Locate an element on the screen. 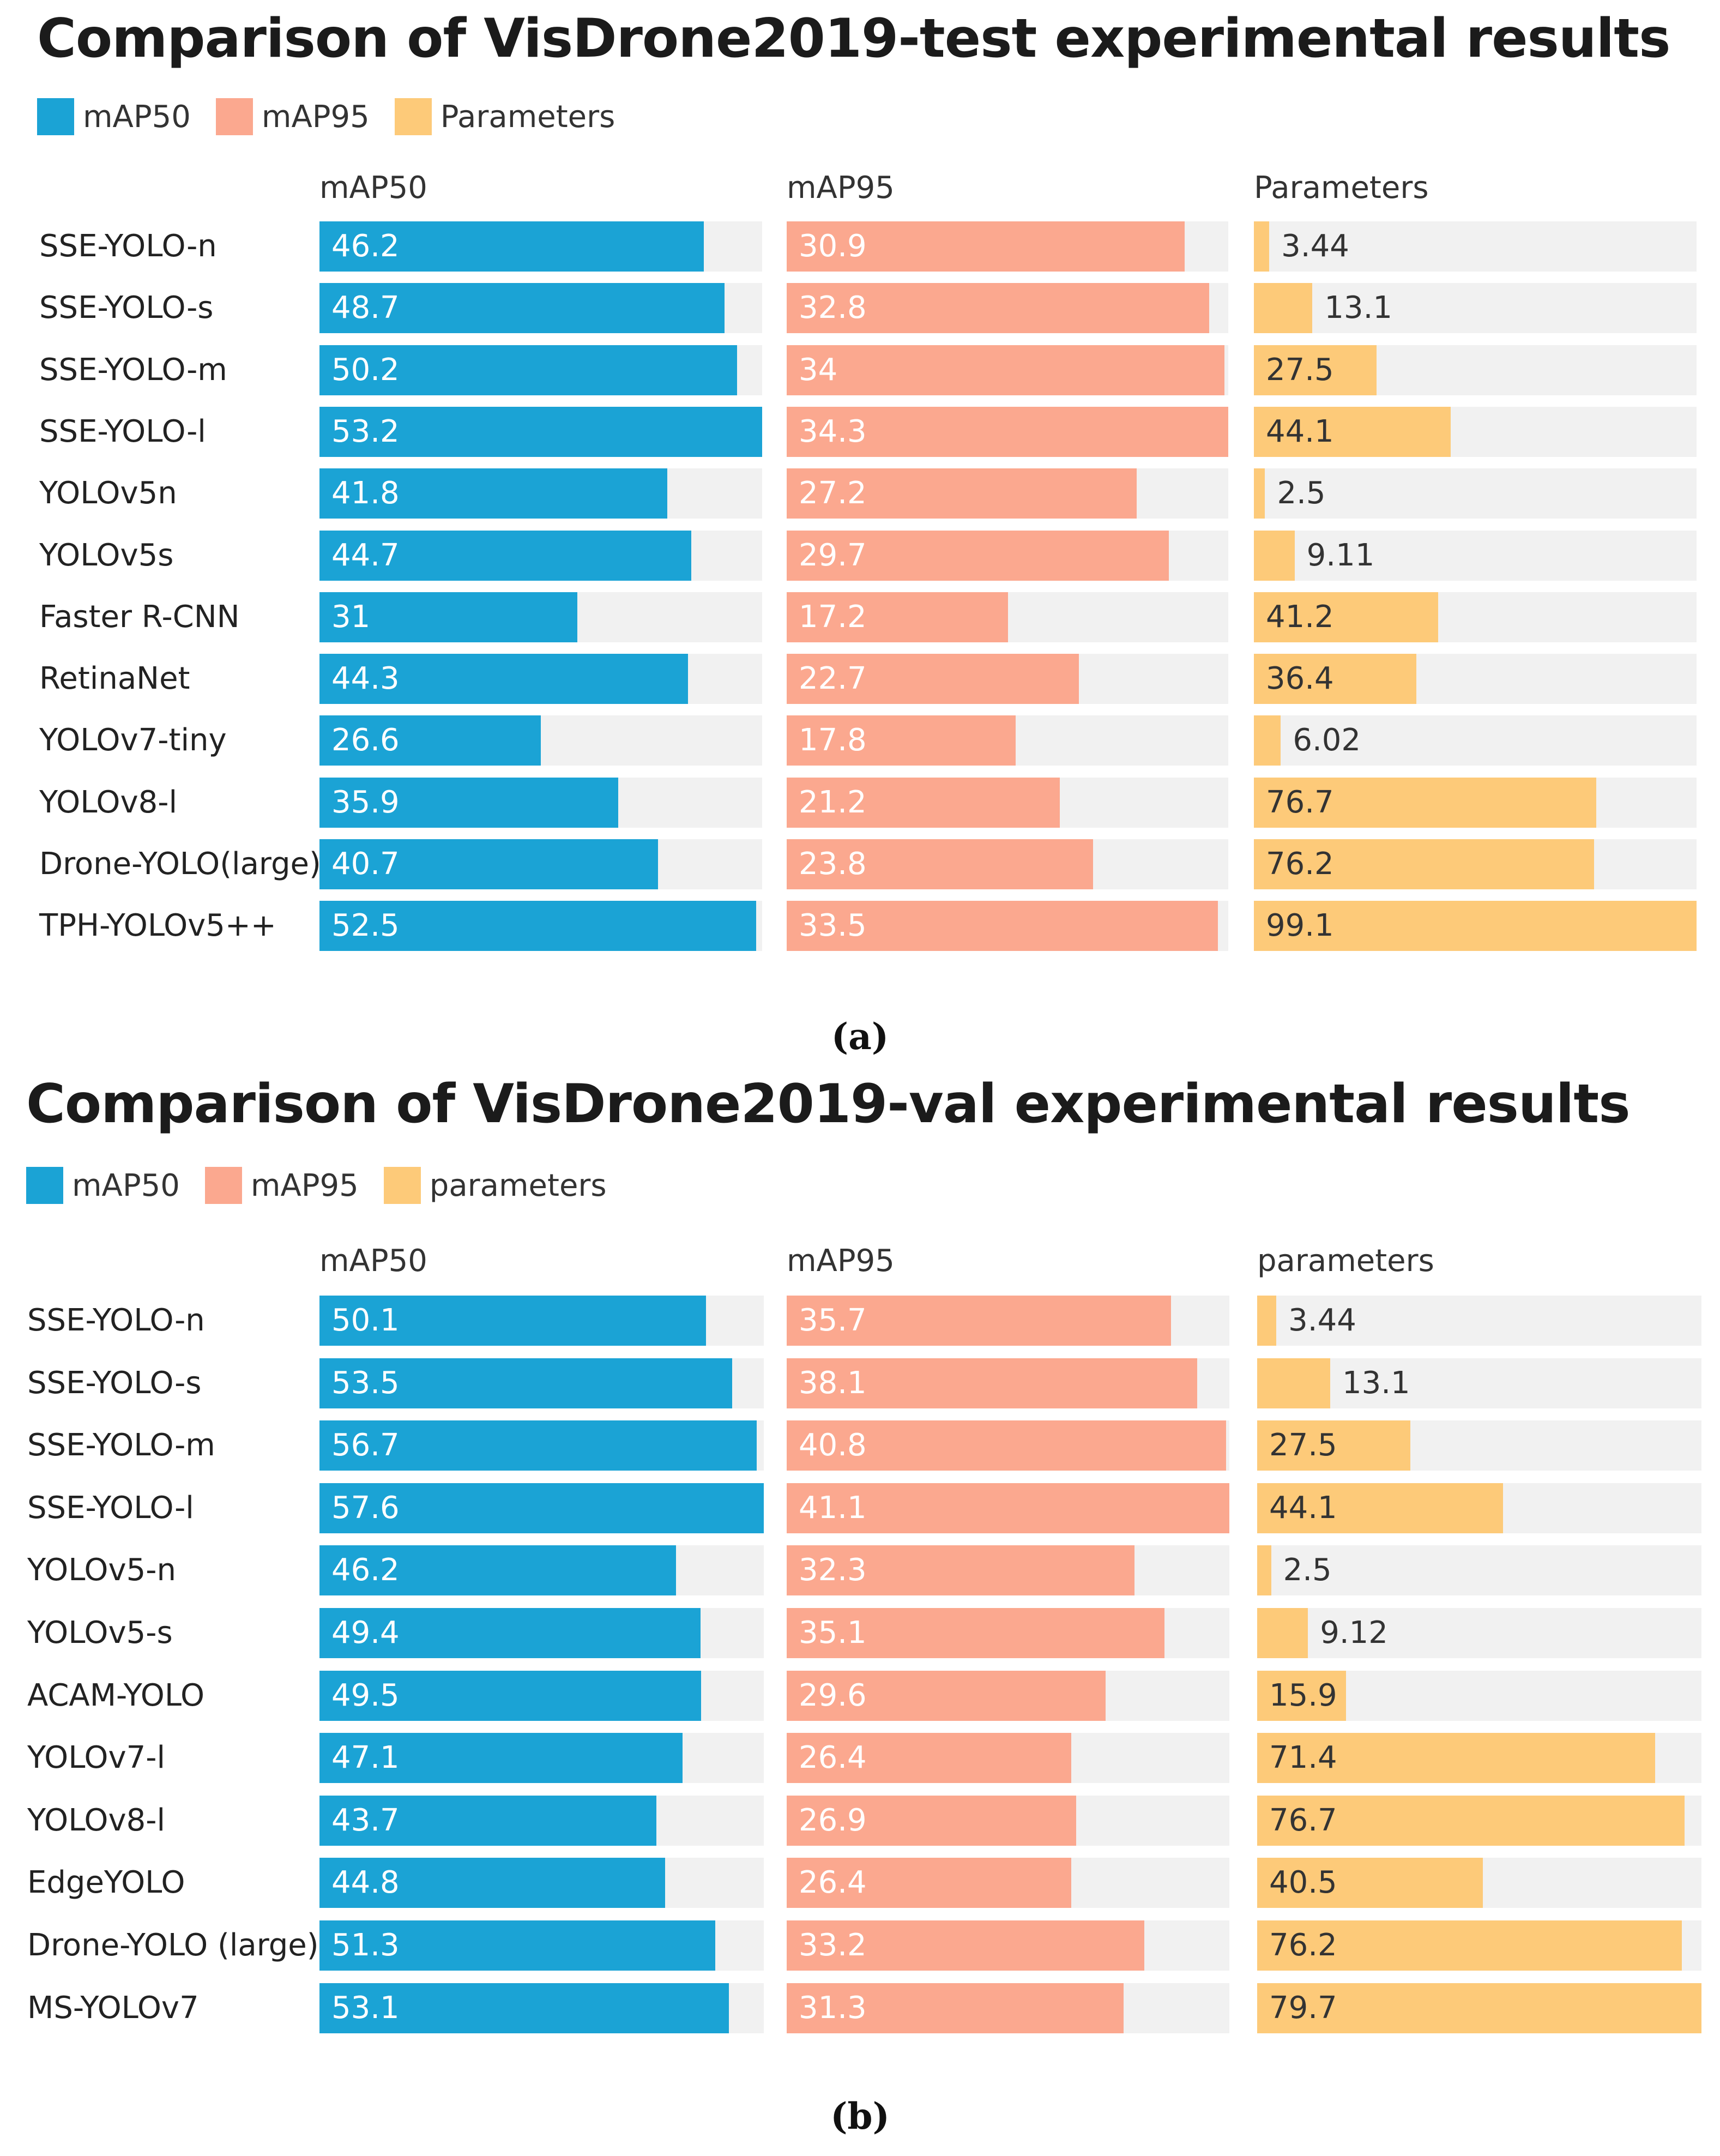  category-label: SSE-YOLO-s is located at coordinates (114, 1383).